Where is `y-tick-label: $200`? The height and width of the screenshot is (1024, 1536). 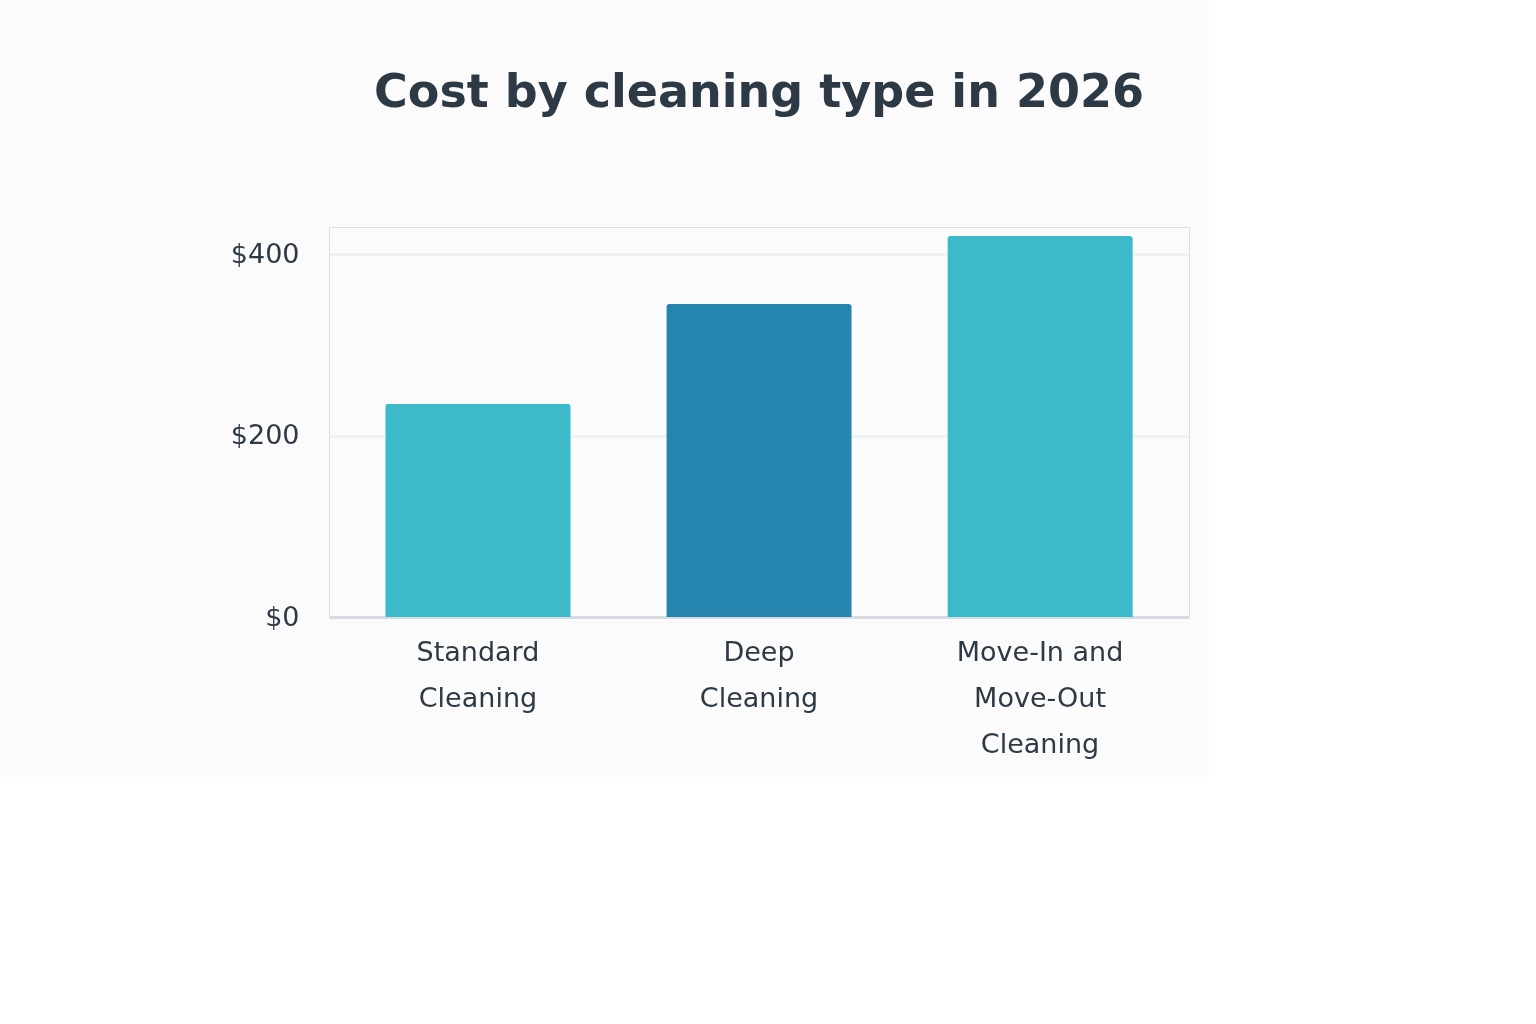
y-tick-label: $200 is located at coordinates (265, 435).